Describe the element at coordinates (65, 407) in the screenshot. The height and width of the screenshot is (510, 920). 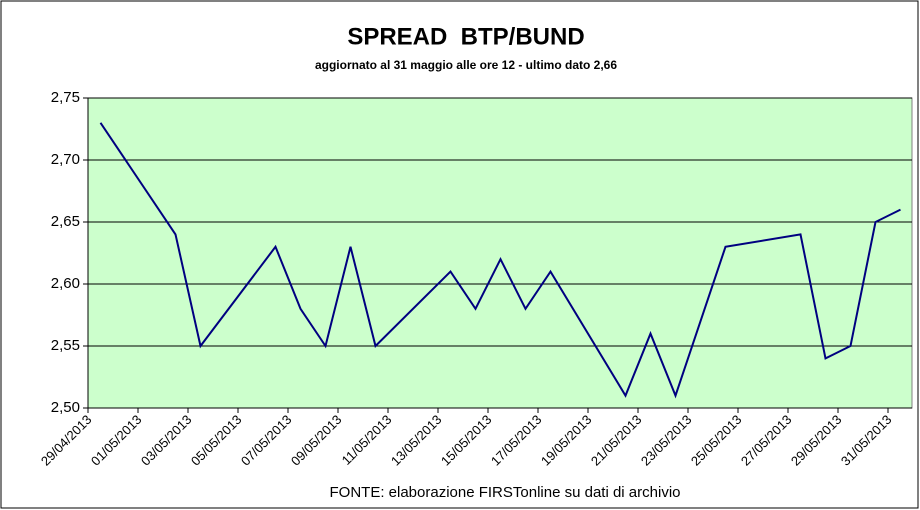
I see `y-tick-label: 2,50` at that location.